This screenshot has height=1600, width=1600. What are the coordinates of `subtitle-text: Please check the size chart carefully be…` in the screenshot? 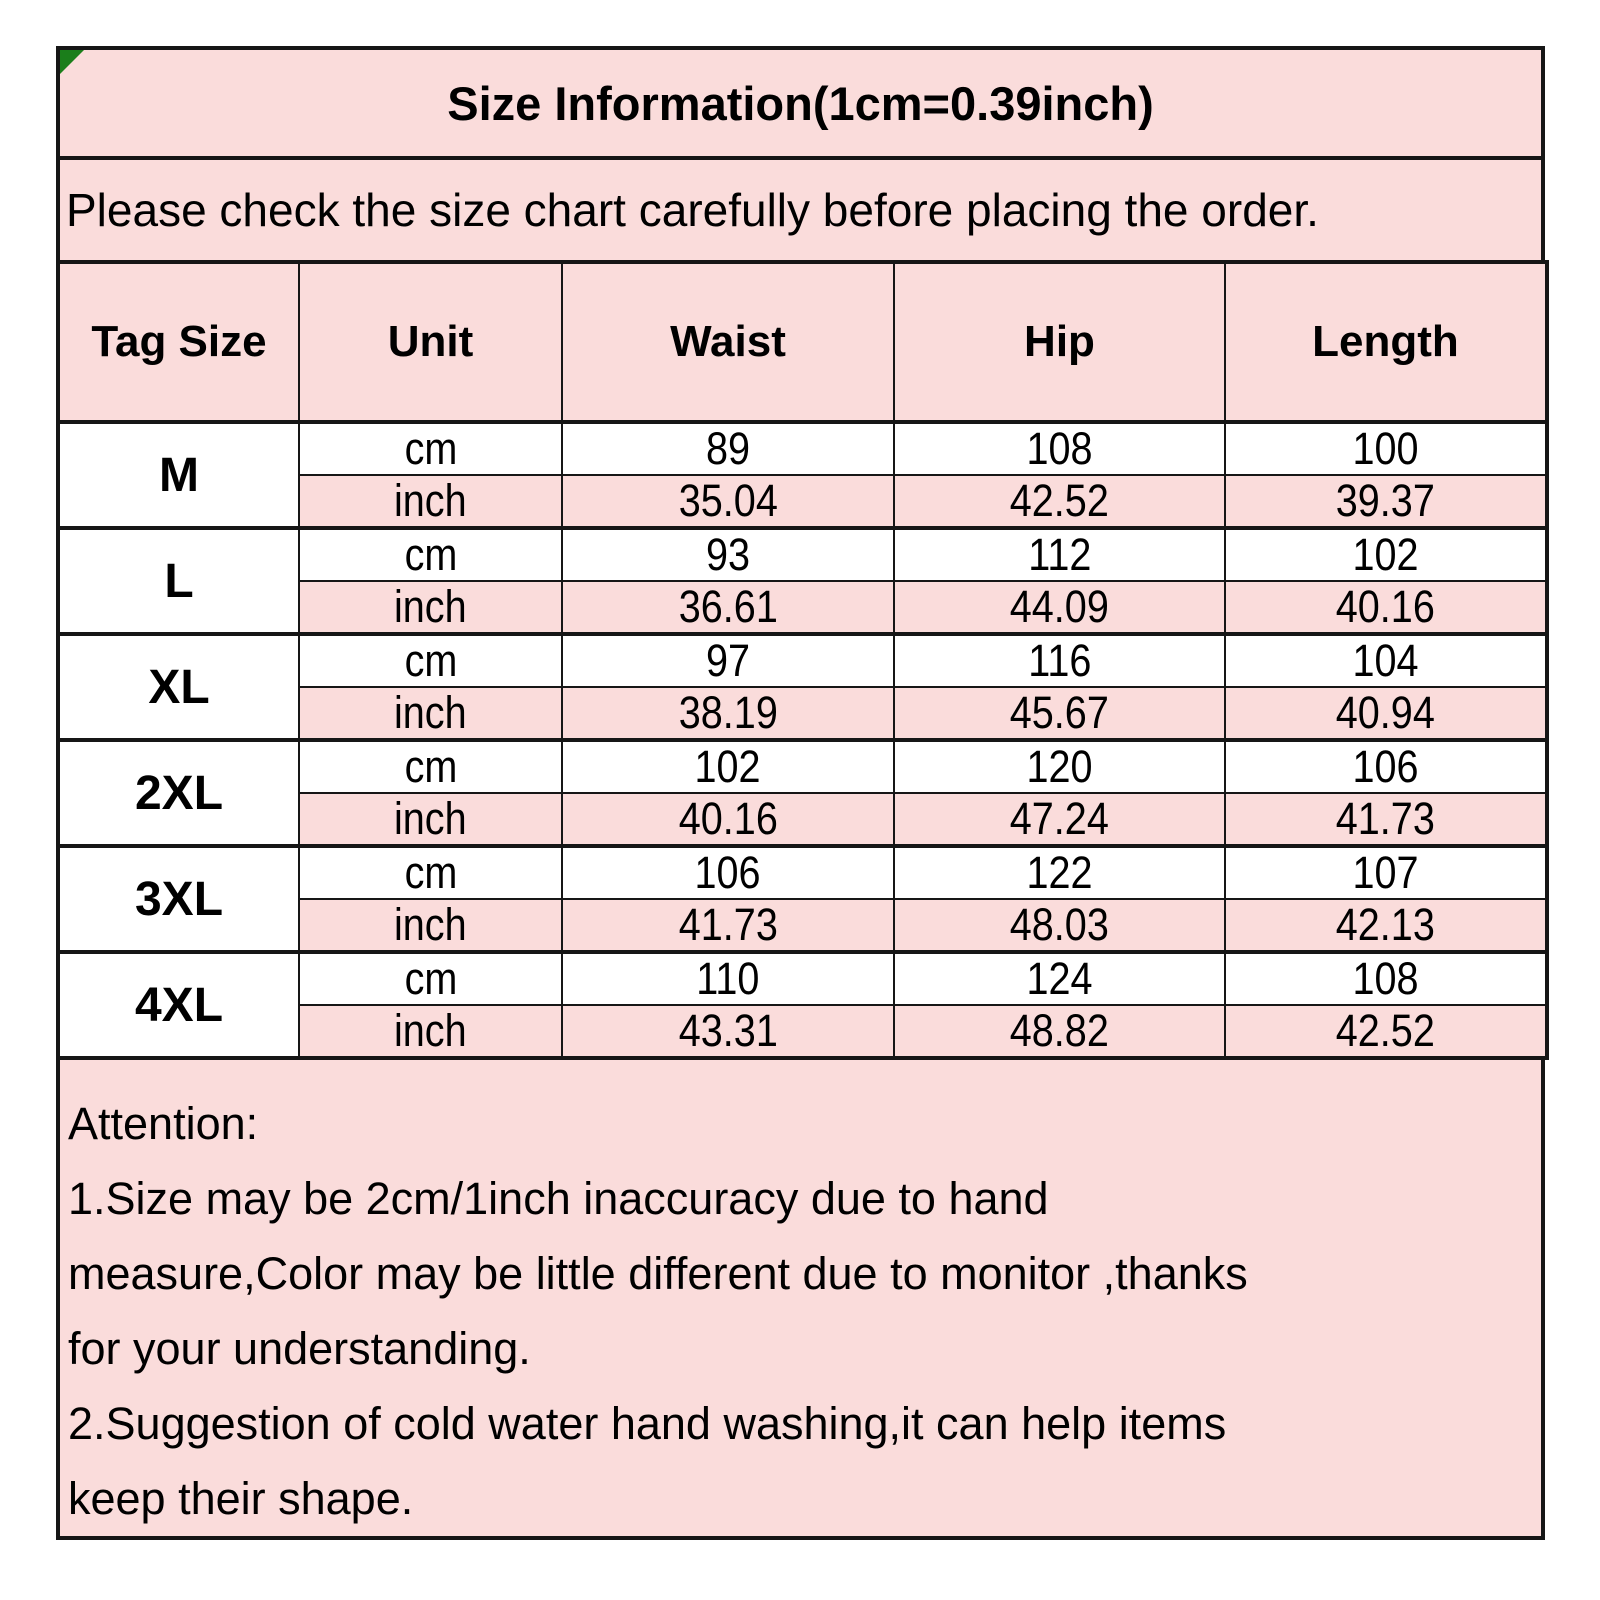 It's located at (692, 210).